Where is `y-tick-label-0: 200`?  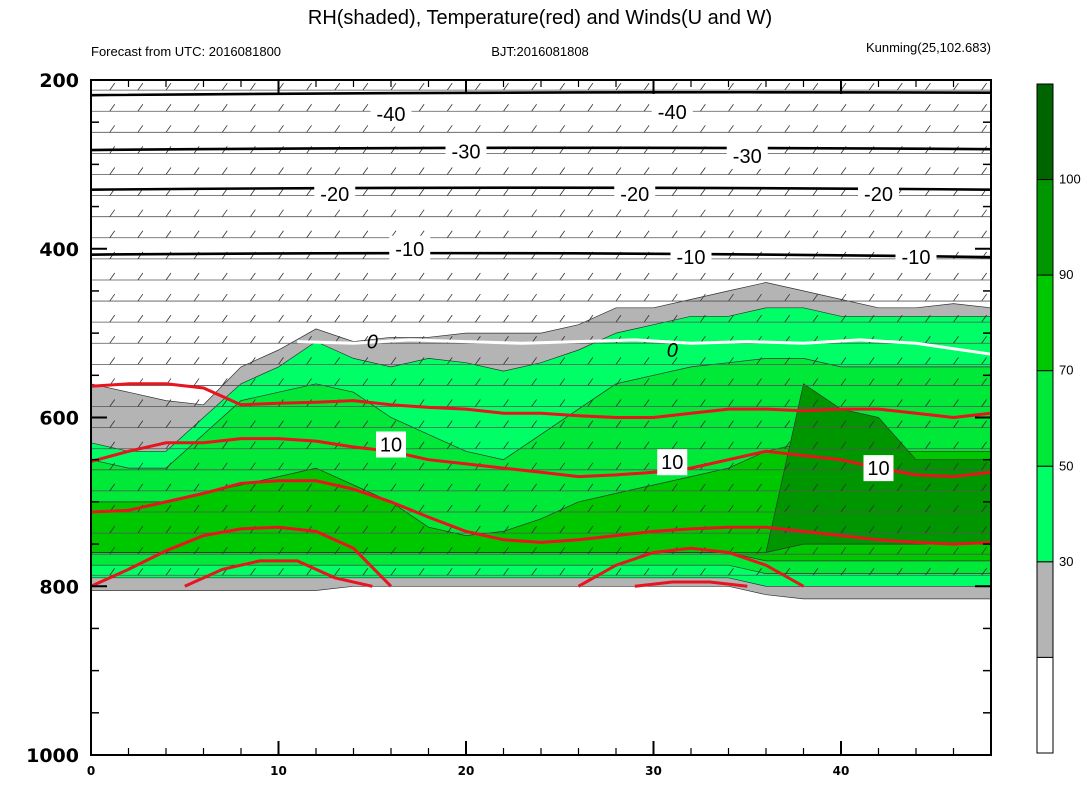
y-tick-label-0: 200 is located at coordinates (59, 81).